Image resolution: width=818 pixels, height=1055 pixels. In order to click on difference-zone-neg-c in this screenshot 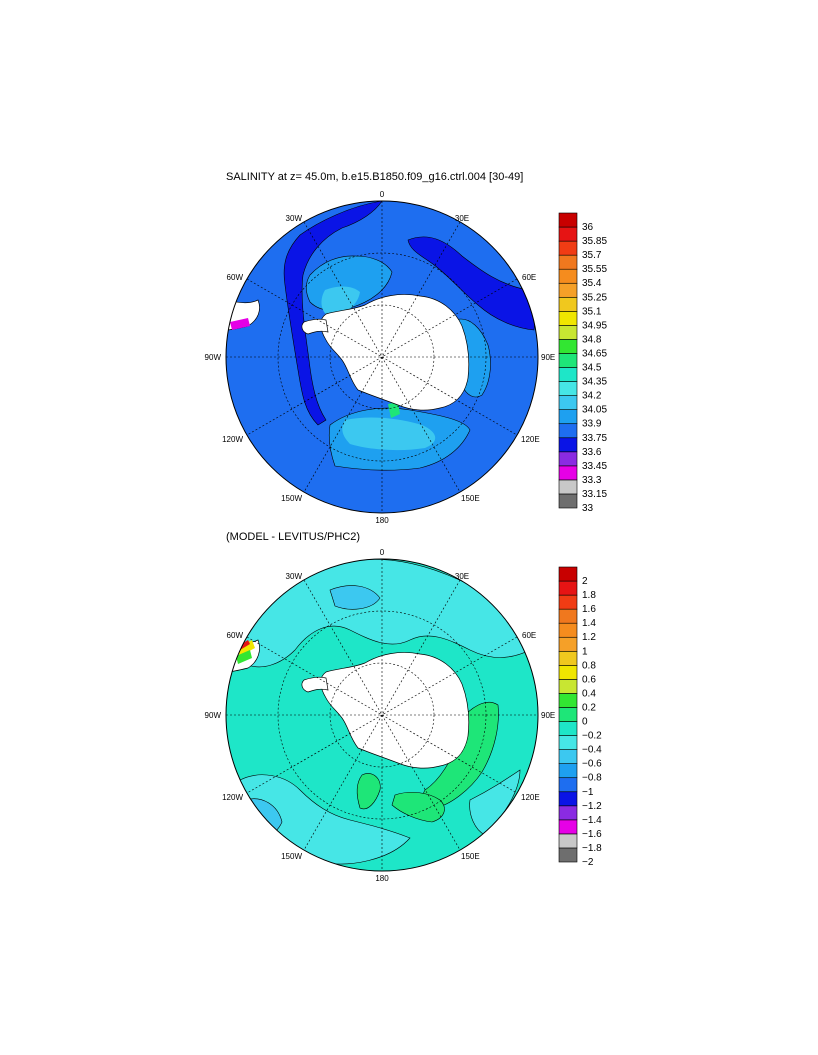, I will do `click(495, 802)`.